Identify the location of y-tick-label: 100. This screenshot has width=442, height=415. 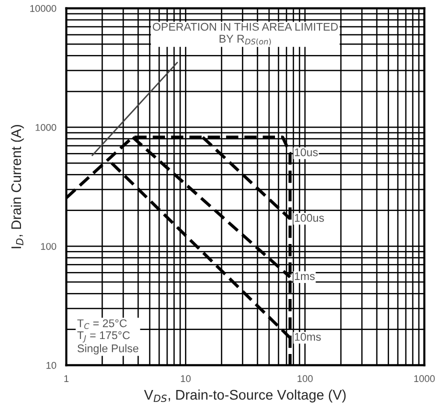
(48, 246).